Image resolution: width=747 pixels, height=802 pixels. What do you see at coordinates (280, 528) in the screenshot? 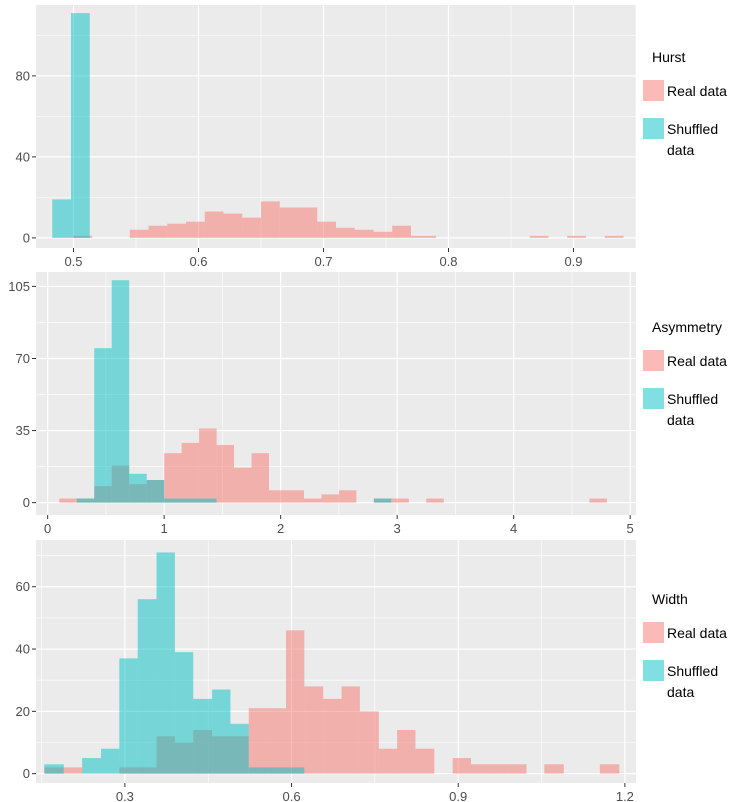
I see `x-tick-label: 2` at bounding box center [280, 528].